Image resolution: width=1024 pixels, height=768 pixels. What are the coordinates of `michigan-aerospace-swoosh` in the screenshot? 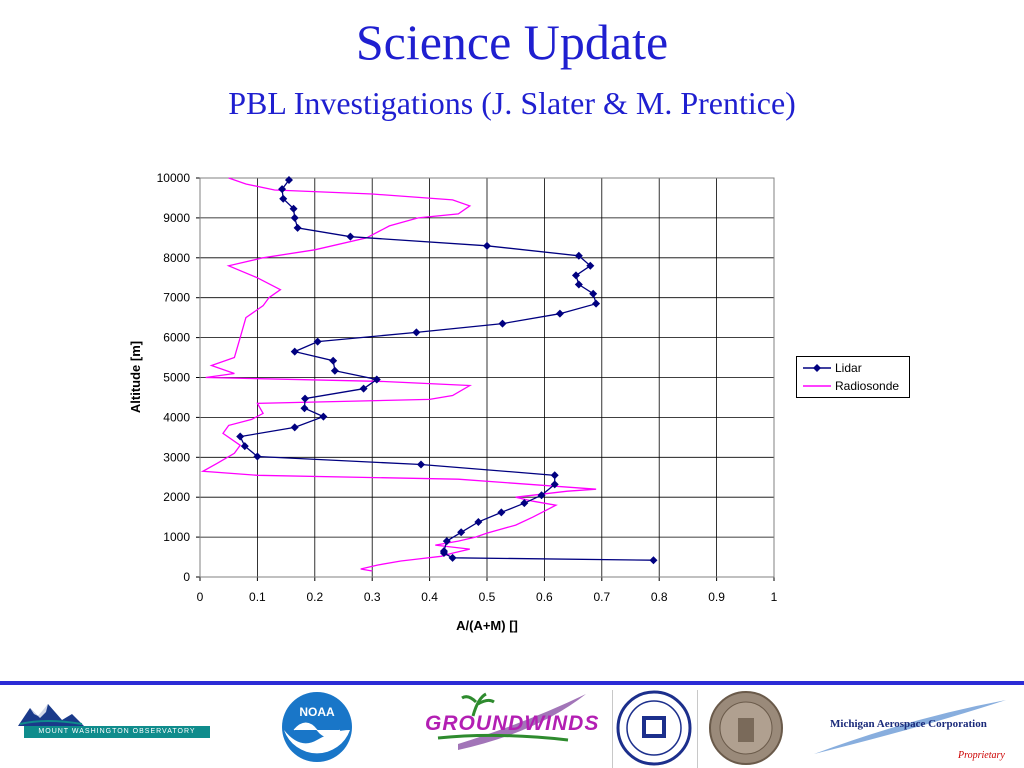 It's located at (910, 727).